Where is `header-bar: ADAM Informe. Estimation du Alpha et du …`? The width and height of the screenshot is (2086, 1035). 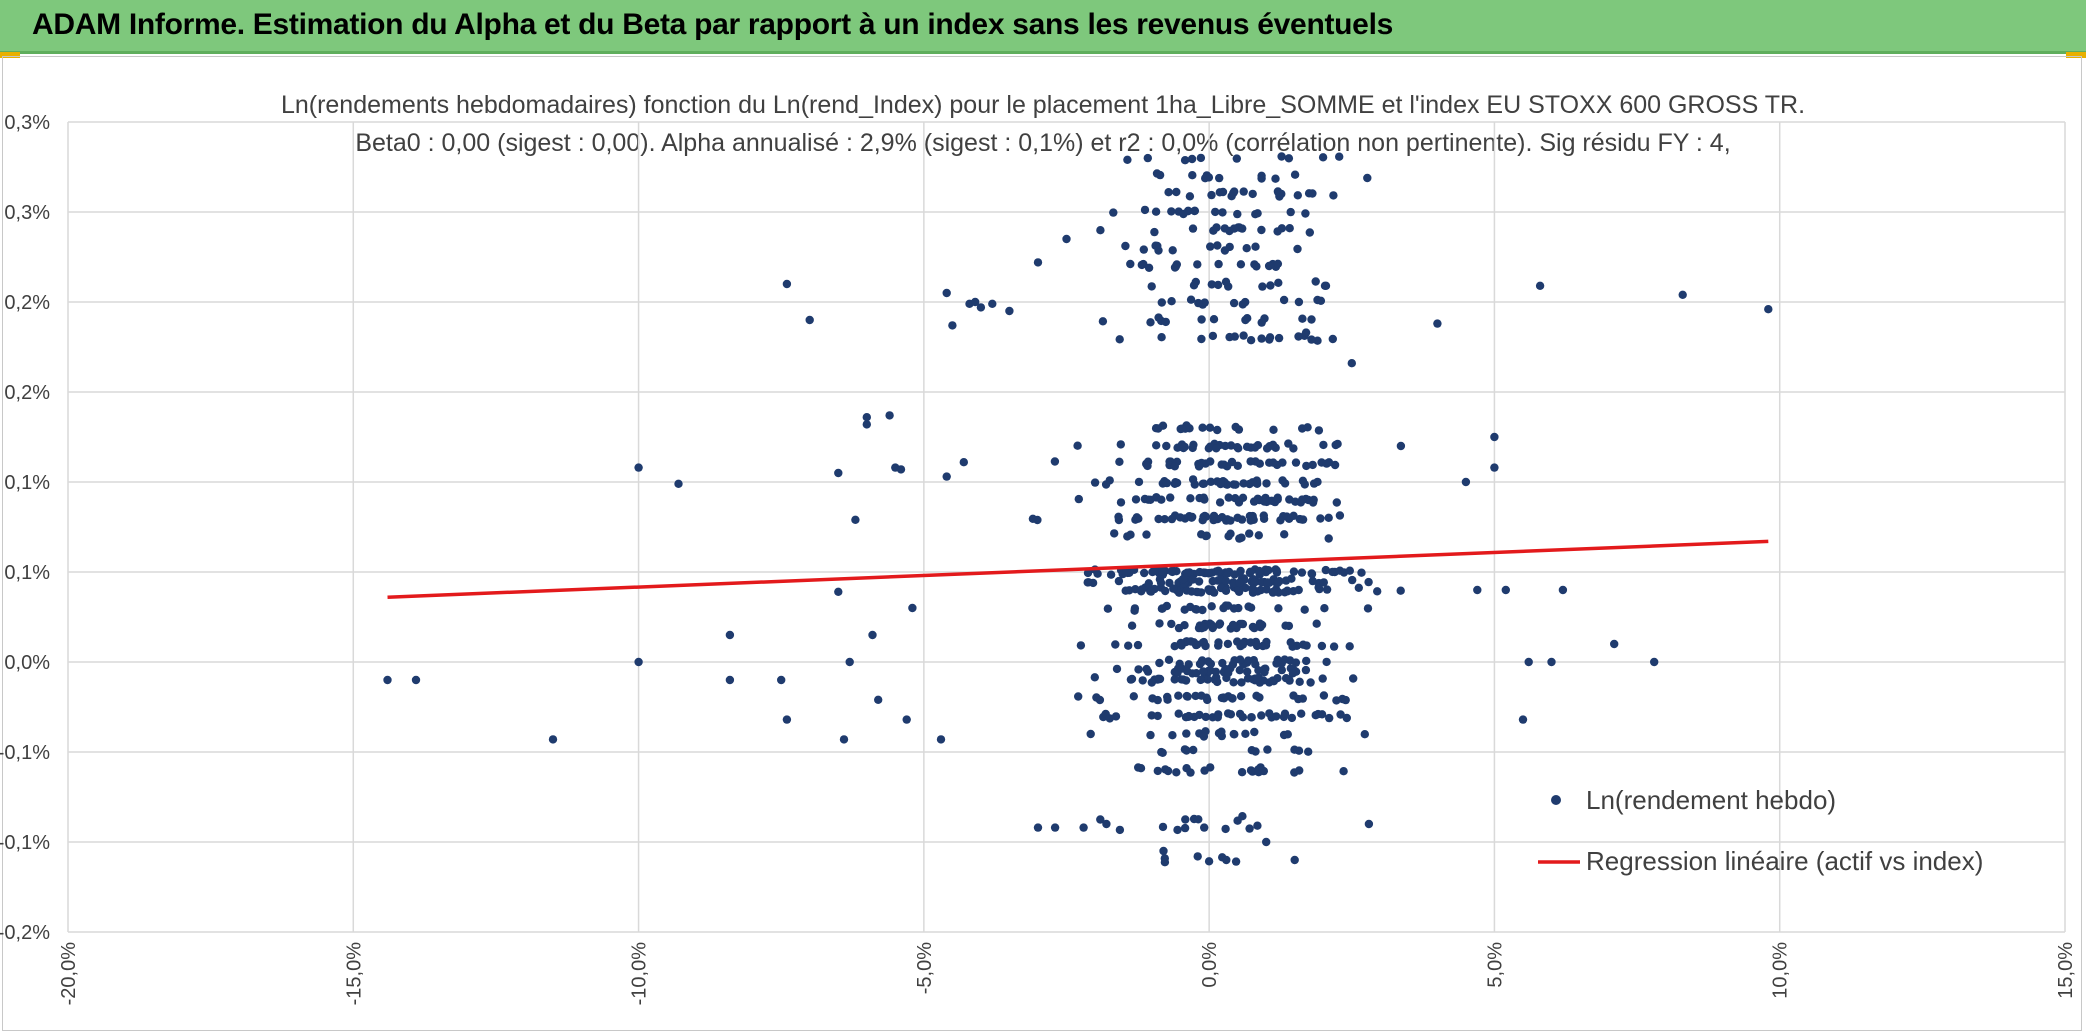
header-bar: ADAM Informe. Estimation du Alpha et du … is located at coordinates (1043, 27).